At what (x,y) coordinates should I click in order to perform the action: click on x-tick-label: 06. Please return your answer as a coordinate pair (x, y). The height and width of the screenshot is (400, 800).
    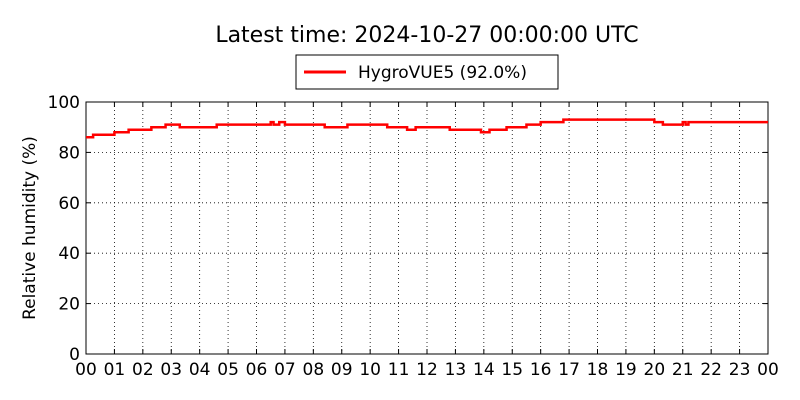
    Looking at the image, I should click on (257, 370).